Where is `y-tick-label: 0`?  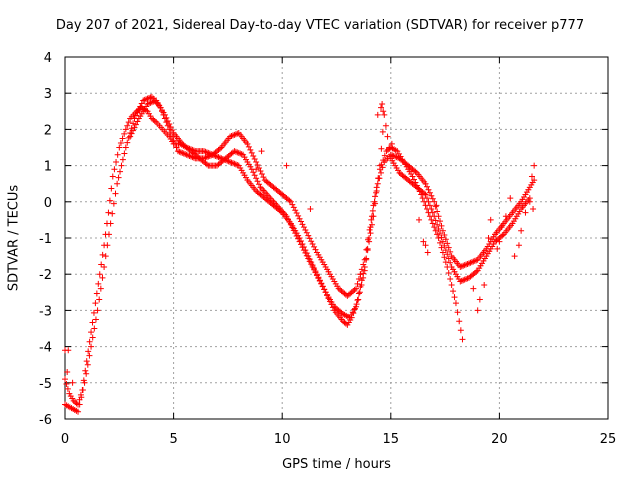 y-tick-label: 0 is located at coordinates (48, 203).